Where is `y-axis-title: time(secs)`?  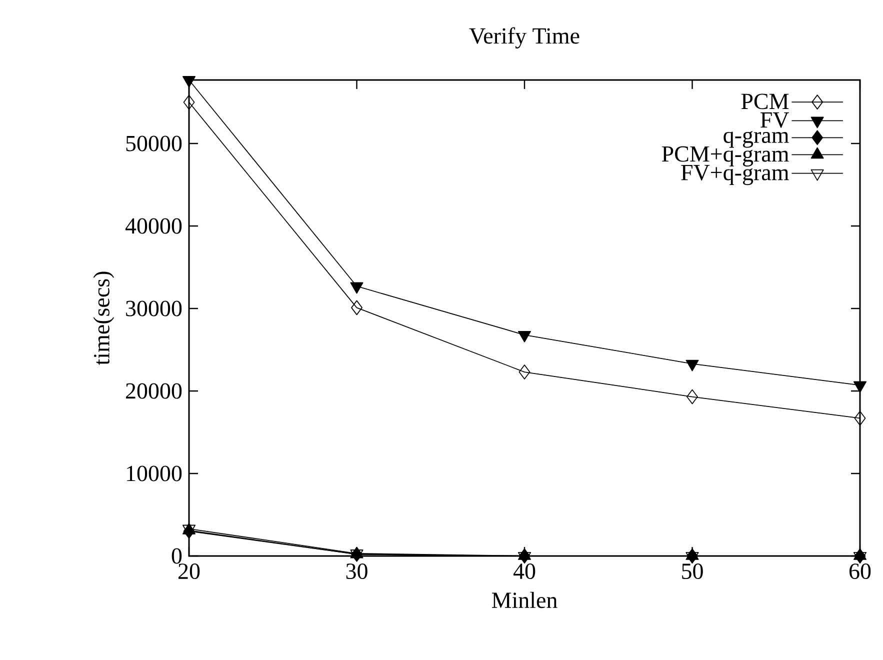 y-axis-title: time(secs) is located at coordinates (103, 319).